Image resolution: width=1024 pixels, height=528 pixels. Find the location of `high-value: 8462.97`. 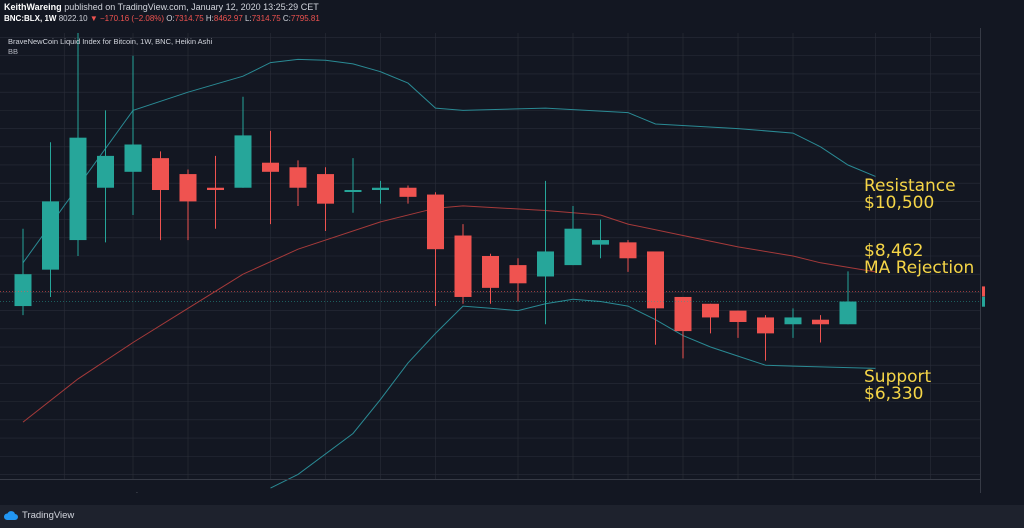

high-value: 8462.97 is located at coordinates (228, 18).